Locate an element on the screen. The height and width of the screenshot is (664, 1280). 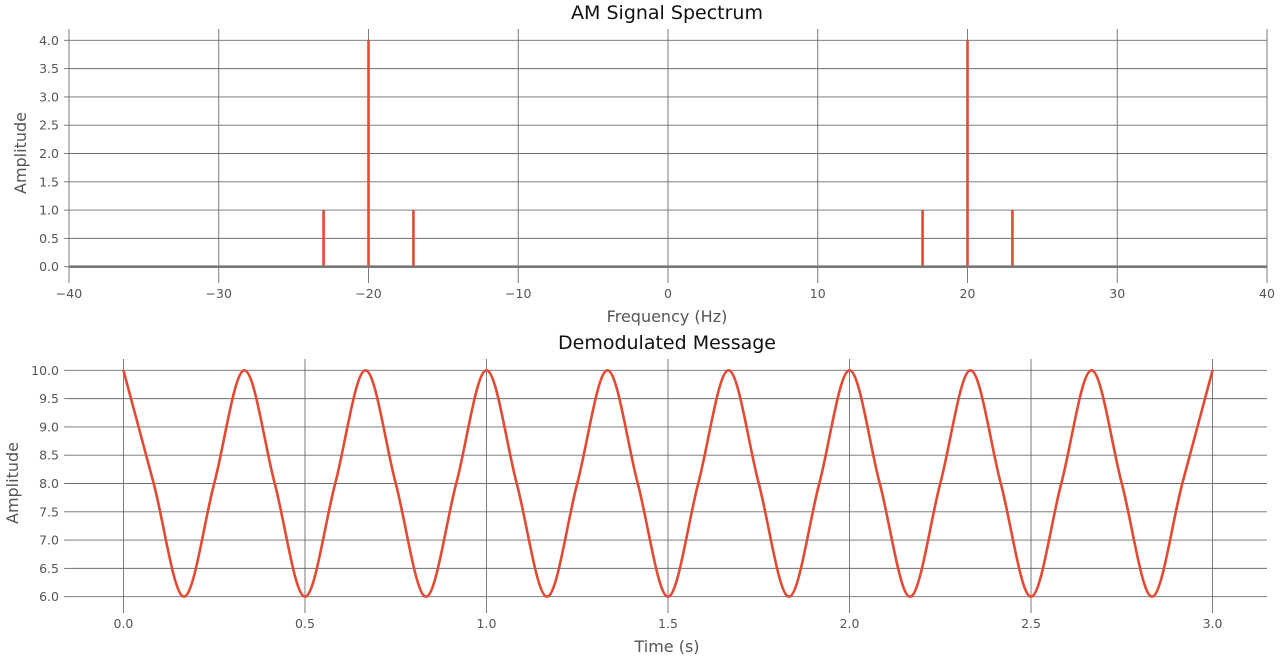
message-x-tick-label: 0.5 is located at coordinates (305, 623).